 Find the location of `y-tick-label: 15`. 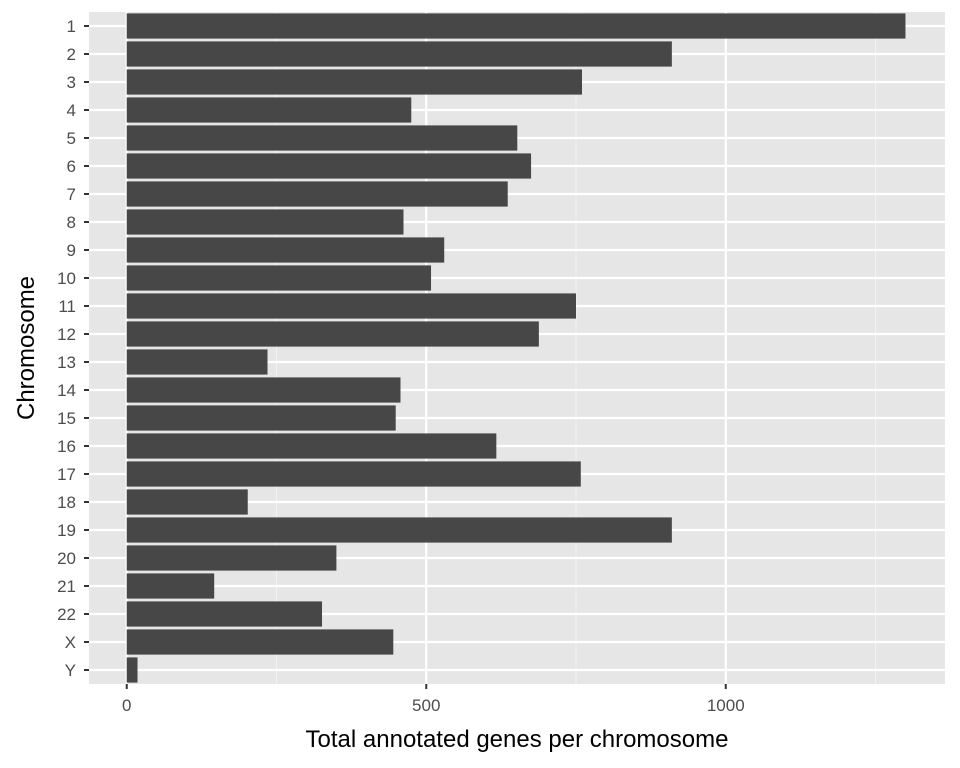

y-tick-label: 15 is located at coordinates (66, 418).